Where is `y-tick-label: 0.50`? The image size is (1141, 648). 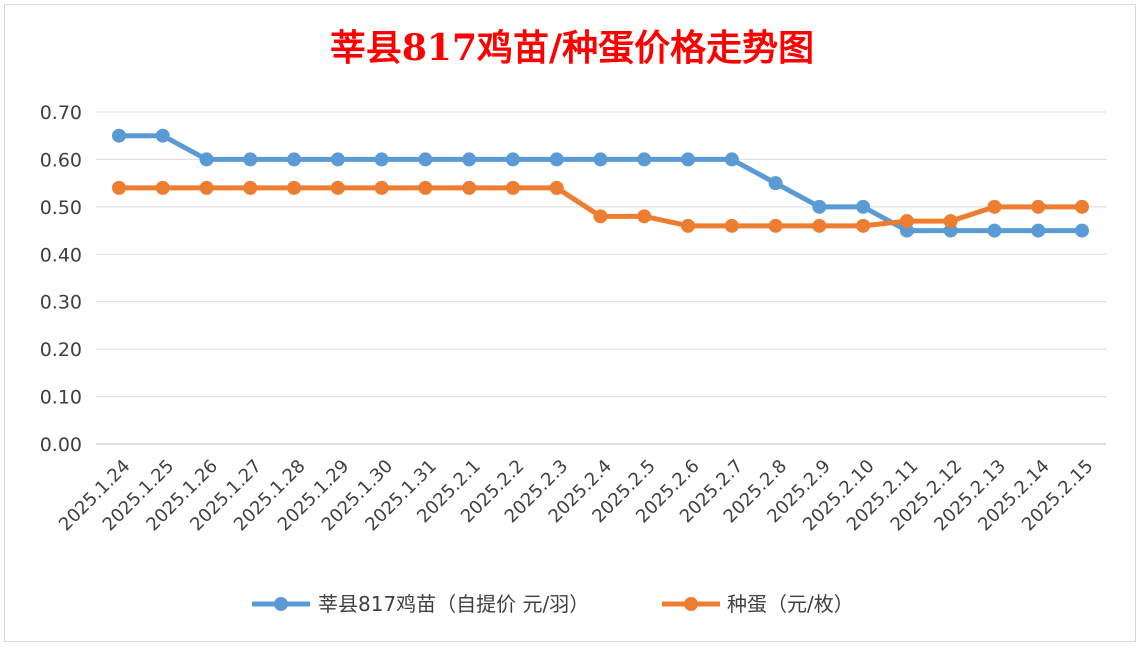
y-tick-label: 0.50 is located at coordinates (61, 208).